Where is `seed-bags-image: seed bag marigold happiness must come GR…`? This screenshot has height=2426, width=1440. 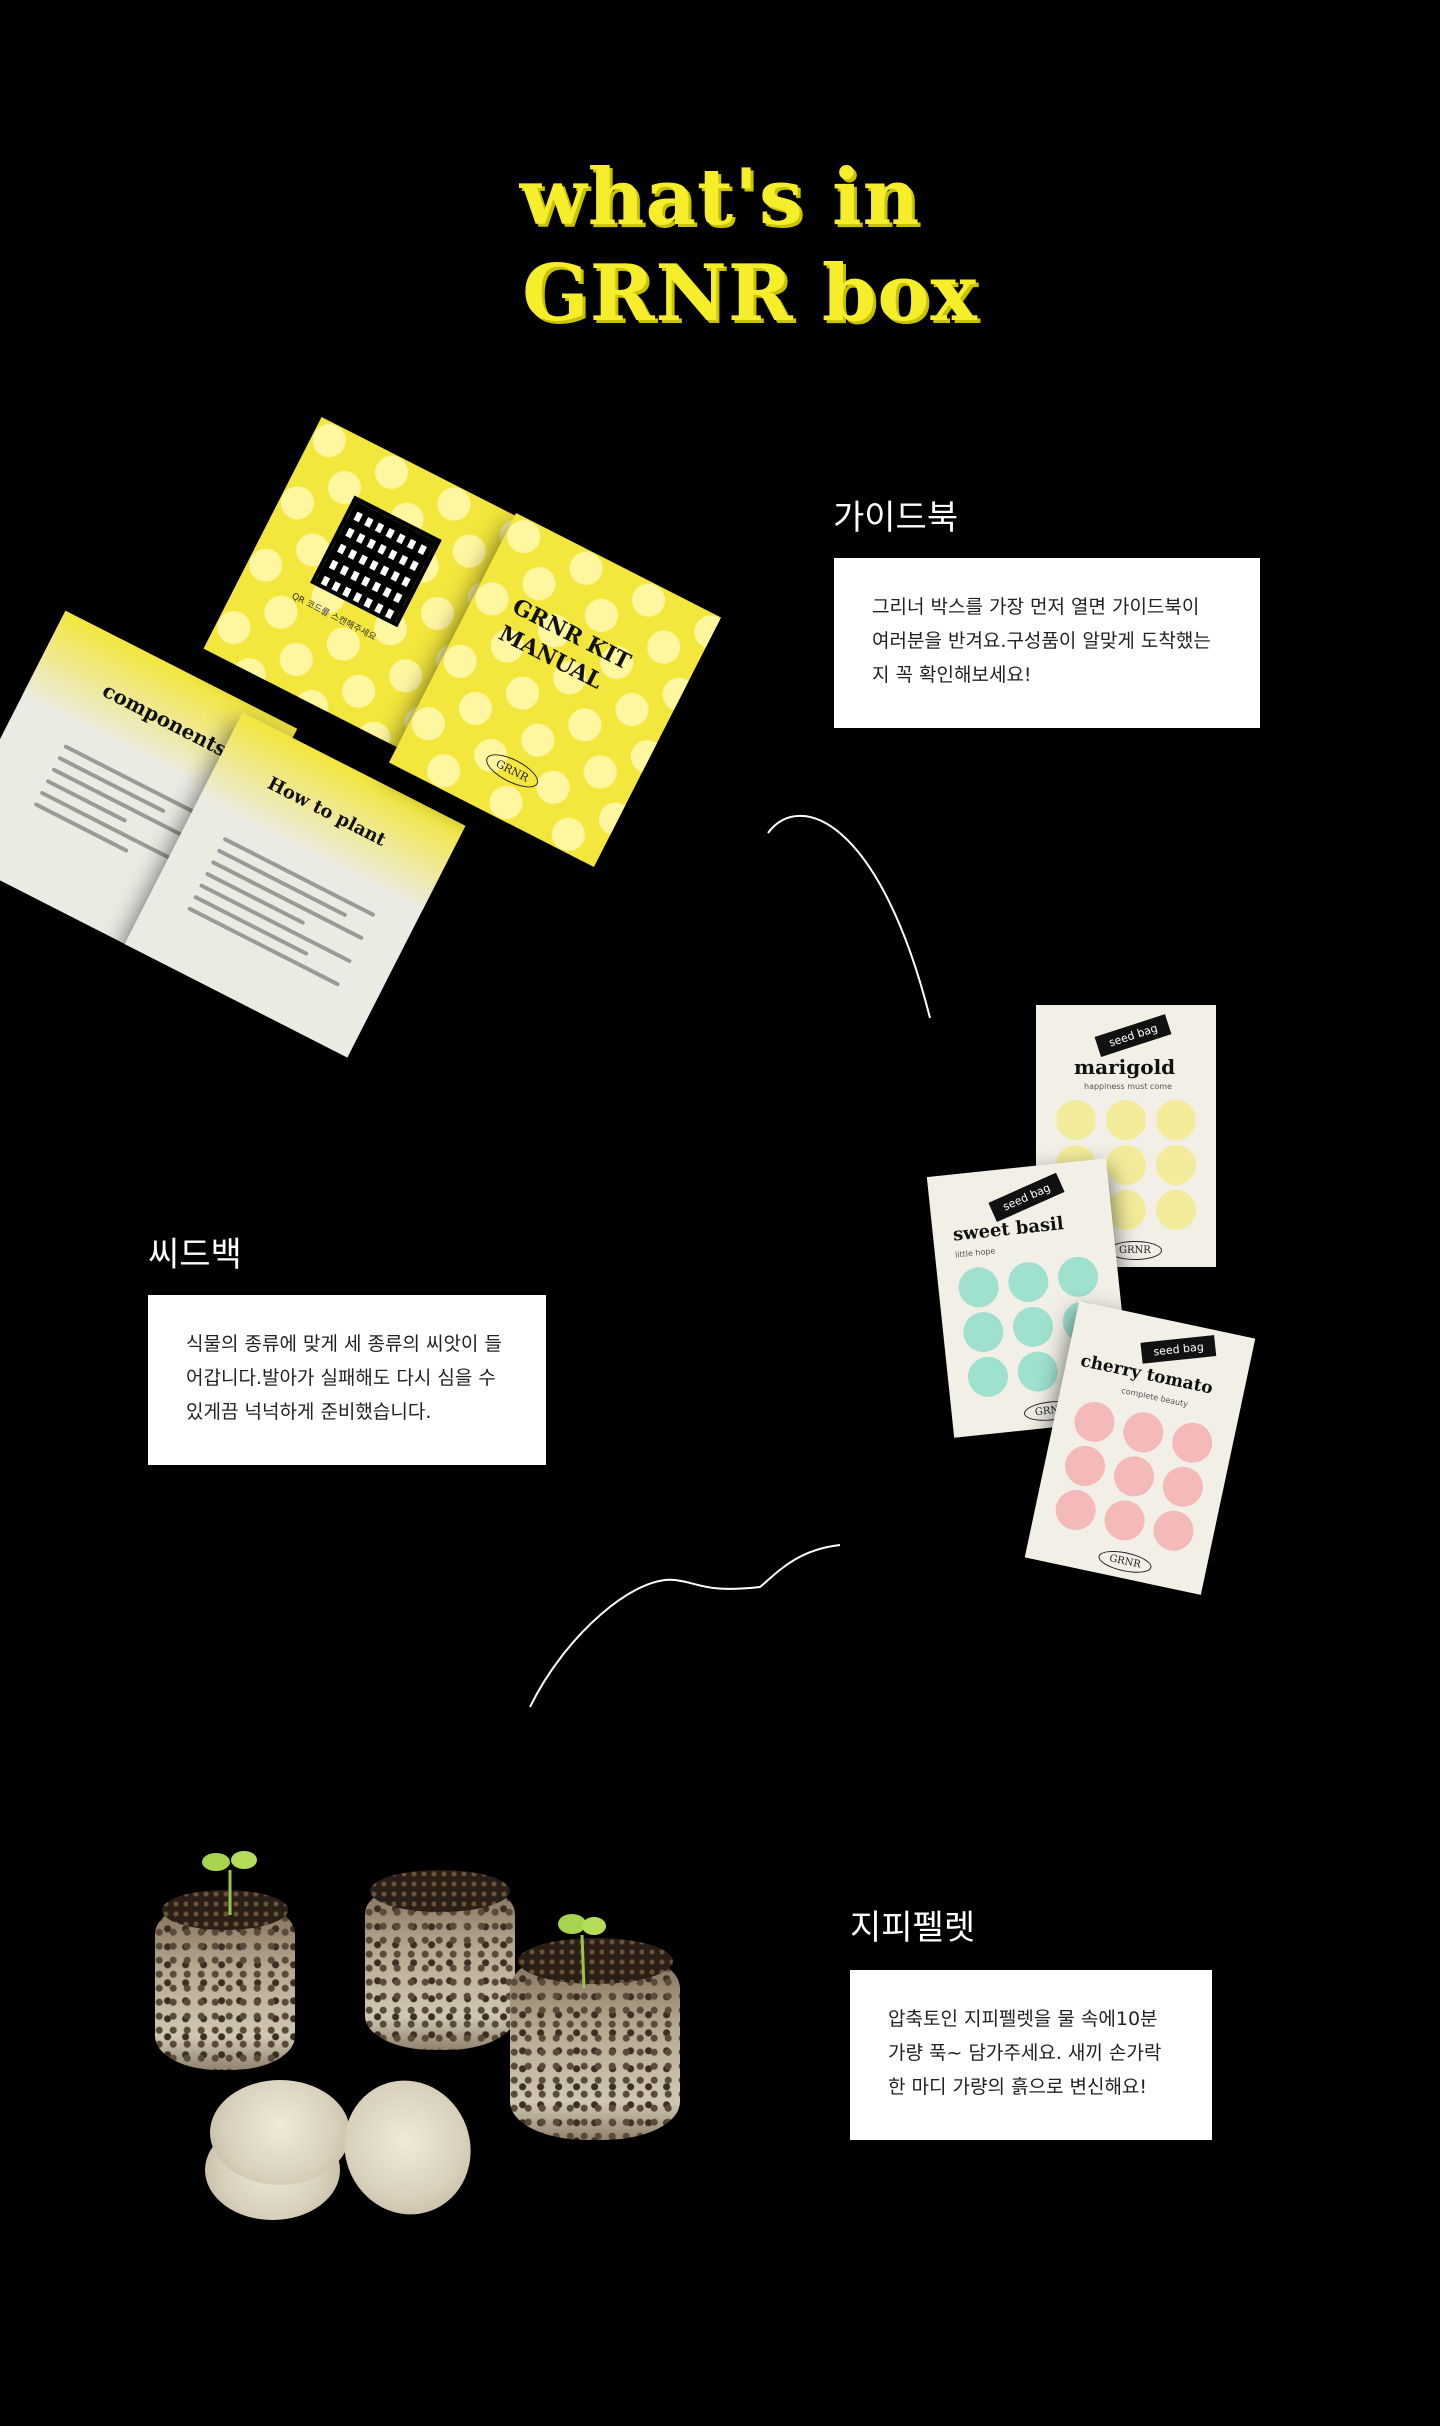 seed-bags-image: seed bag marigold happiness must come GR… is located at coordinates (1100, 1295).